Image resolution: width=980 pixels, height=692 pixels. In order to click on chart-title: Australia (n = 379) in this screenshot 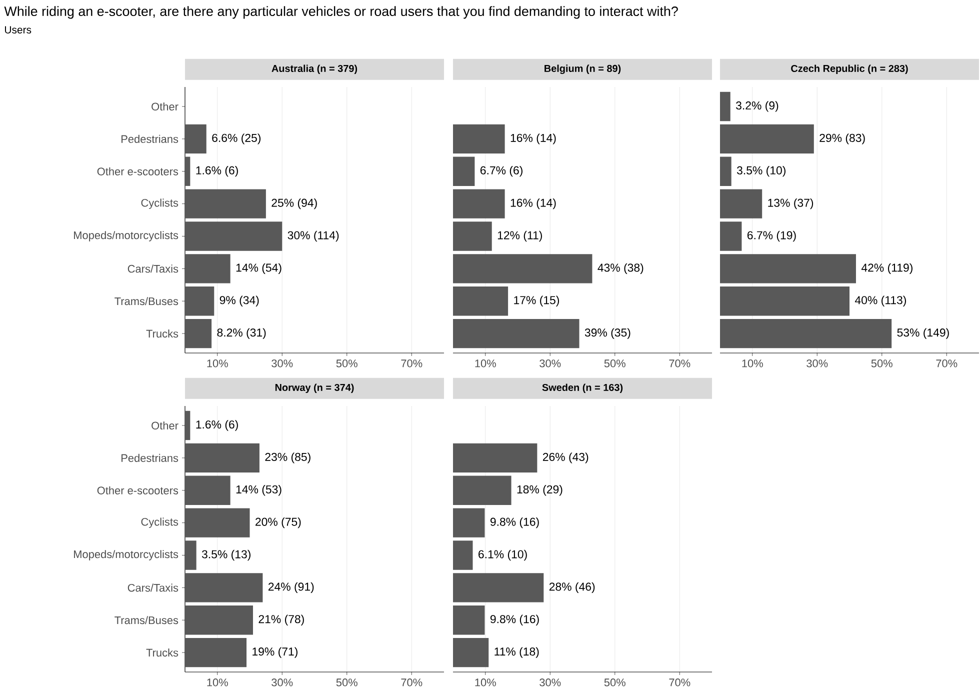, I will do `click(315, 69)`.